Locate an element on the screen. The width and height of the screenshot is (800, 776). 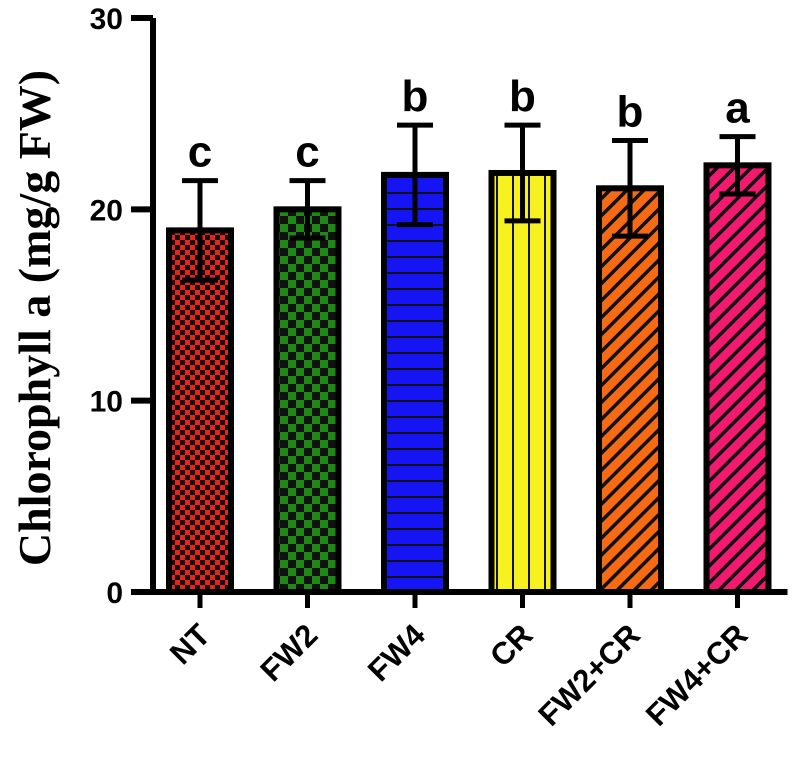
bar-FW4+CR is located at coordinates (737, 378).